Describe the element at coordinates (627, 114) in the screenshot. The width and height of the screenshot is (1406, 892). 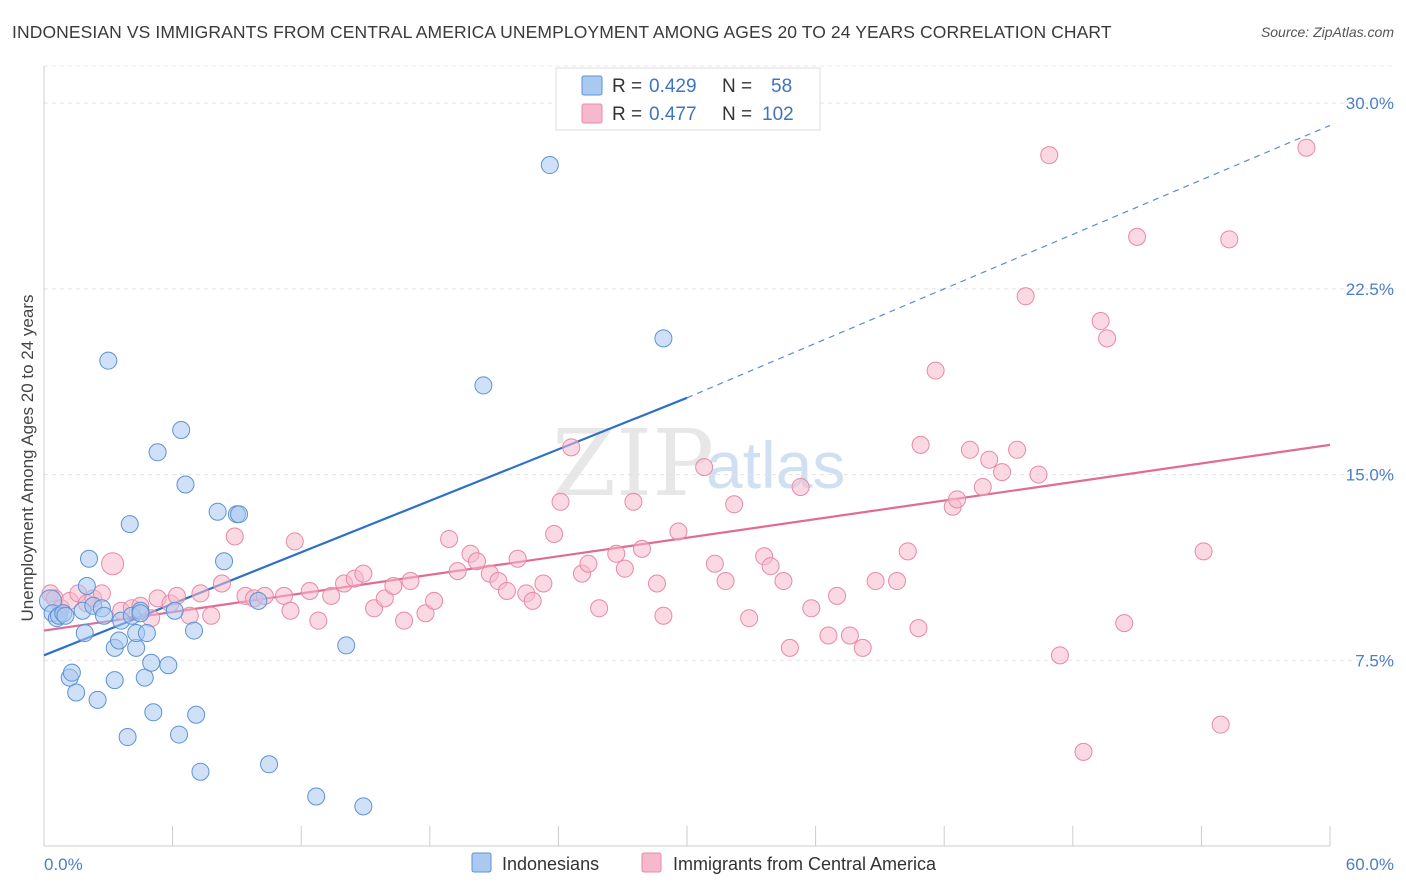
I see `legend-r-label-2: R =` at that location.